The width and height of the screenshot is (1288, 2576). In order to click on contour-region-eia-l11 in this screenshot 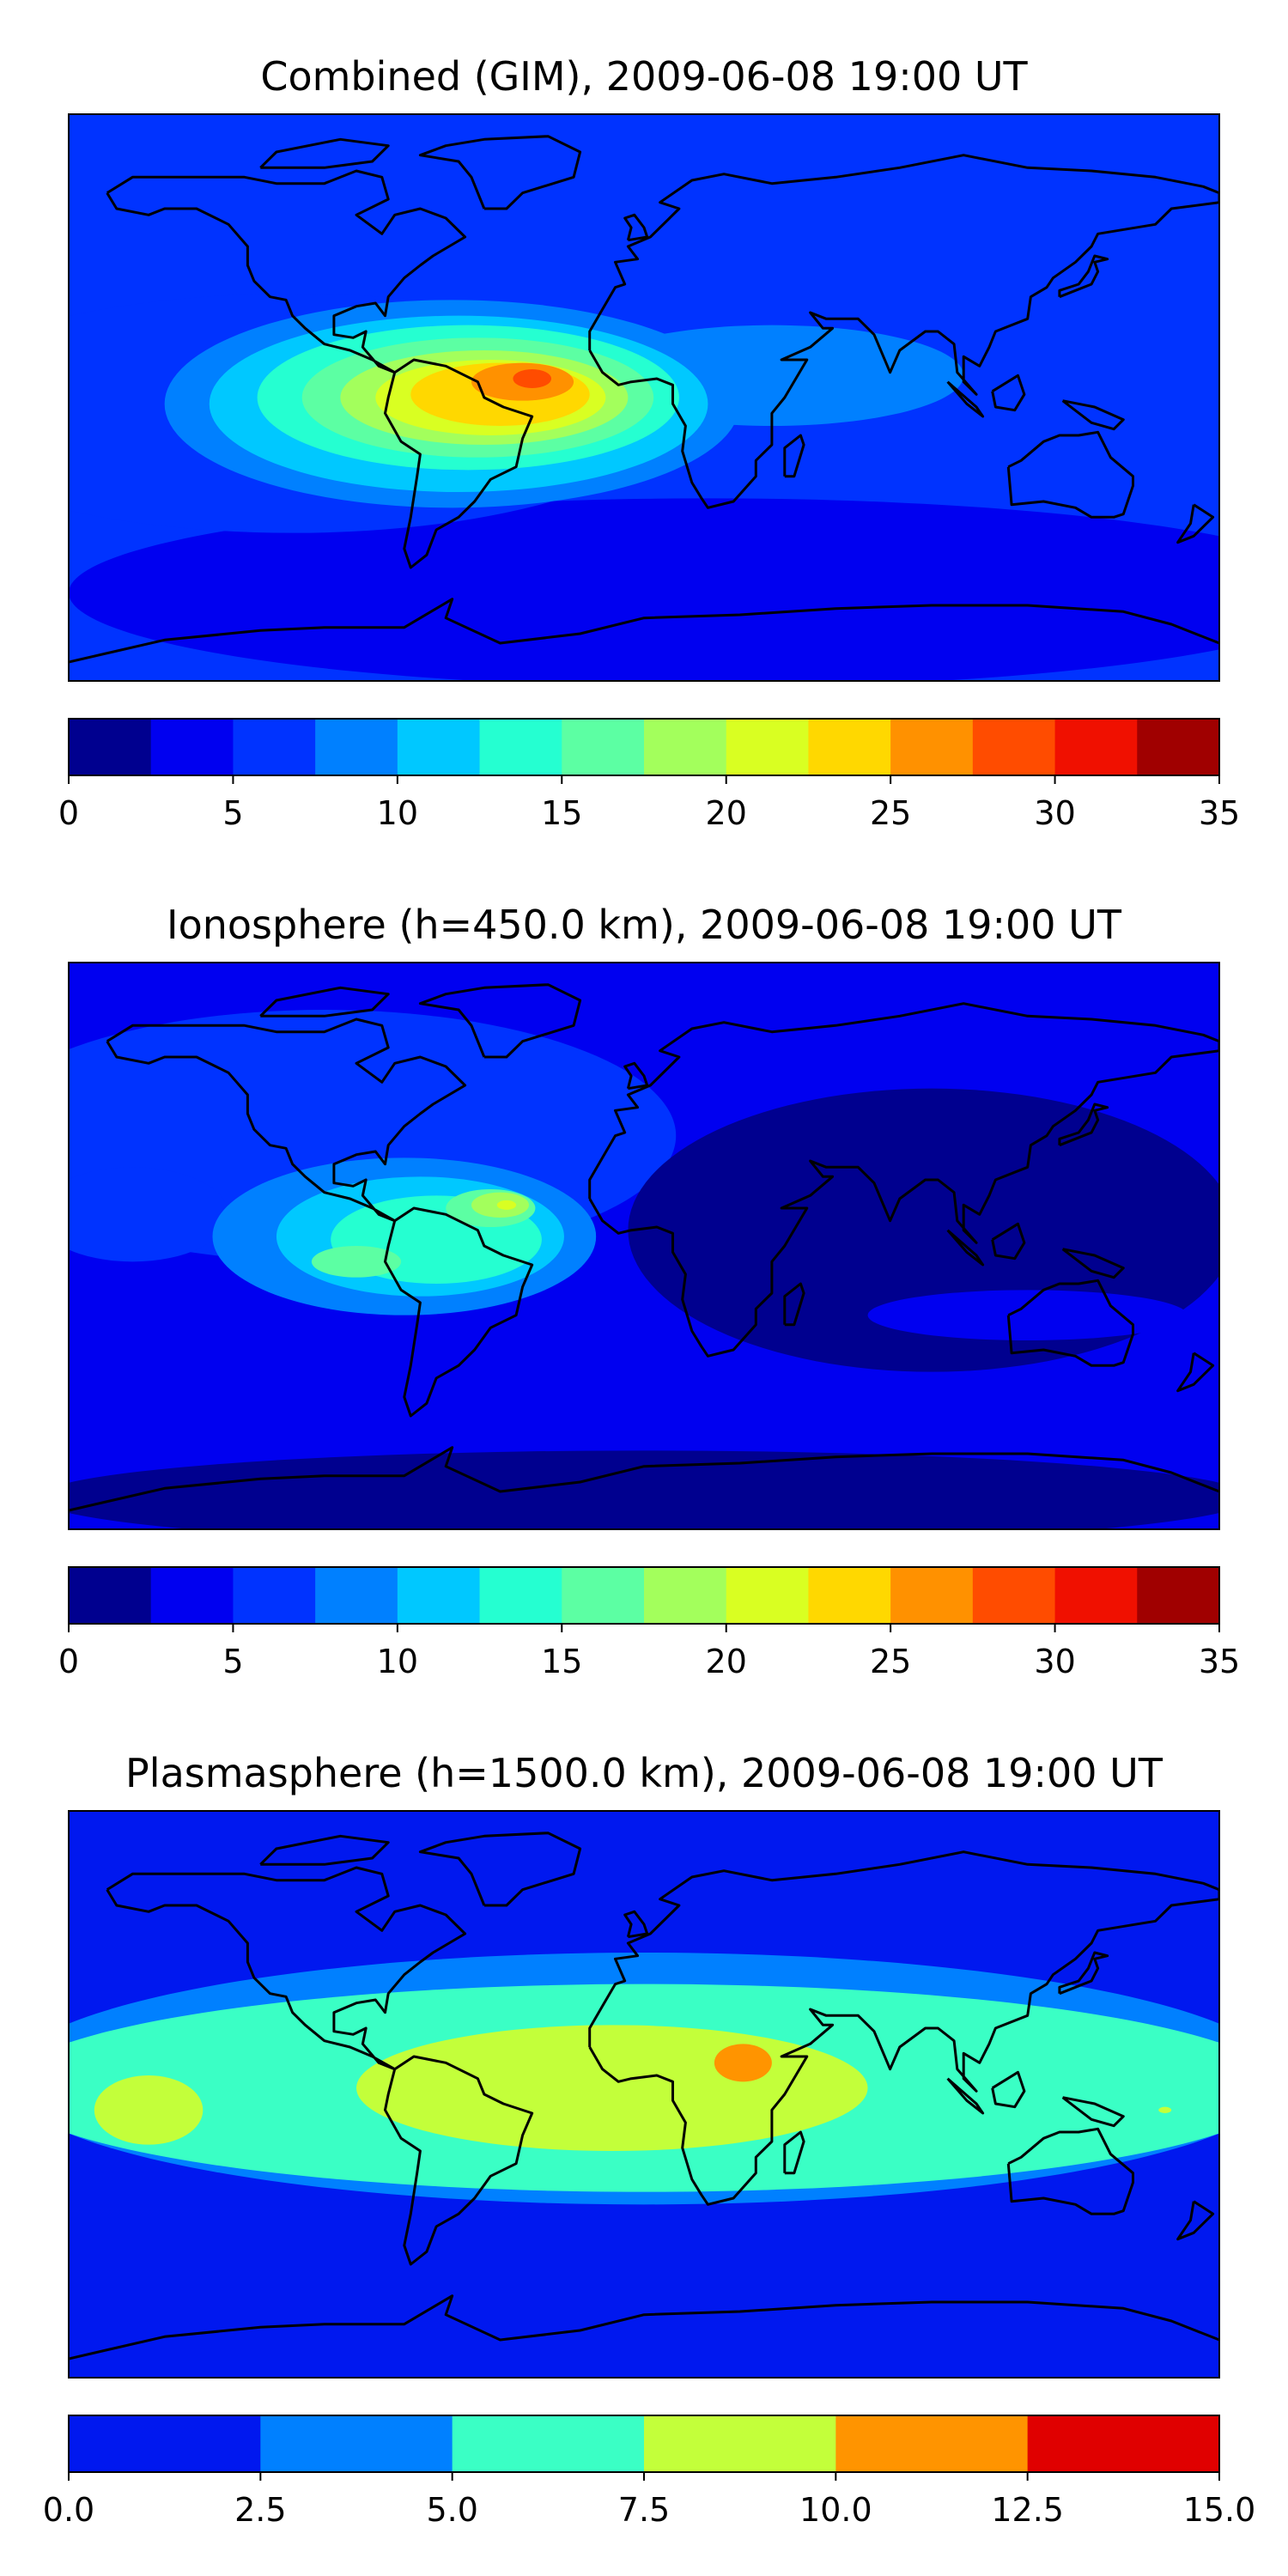, I will do `click(532, 378)`.